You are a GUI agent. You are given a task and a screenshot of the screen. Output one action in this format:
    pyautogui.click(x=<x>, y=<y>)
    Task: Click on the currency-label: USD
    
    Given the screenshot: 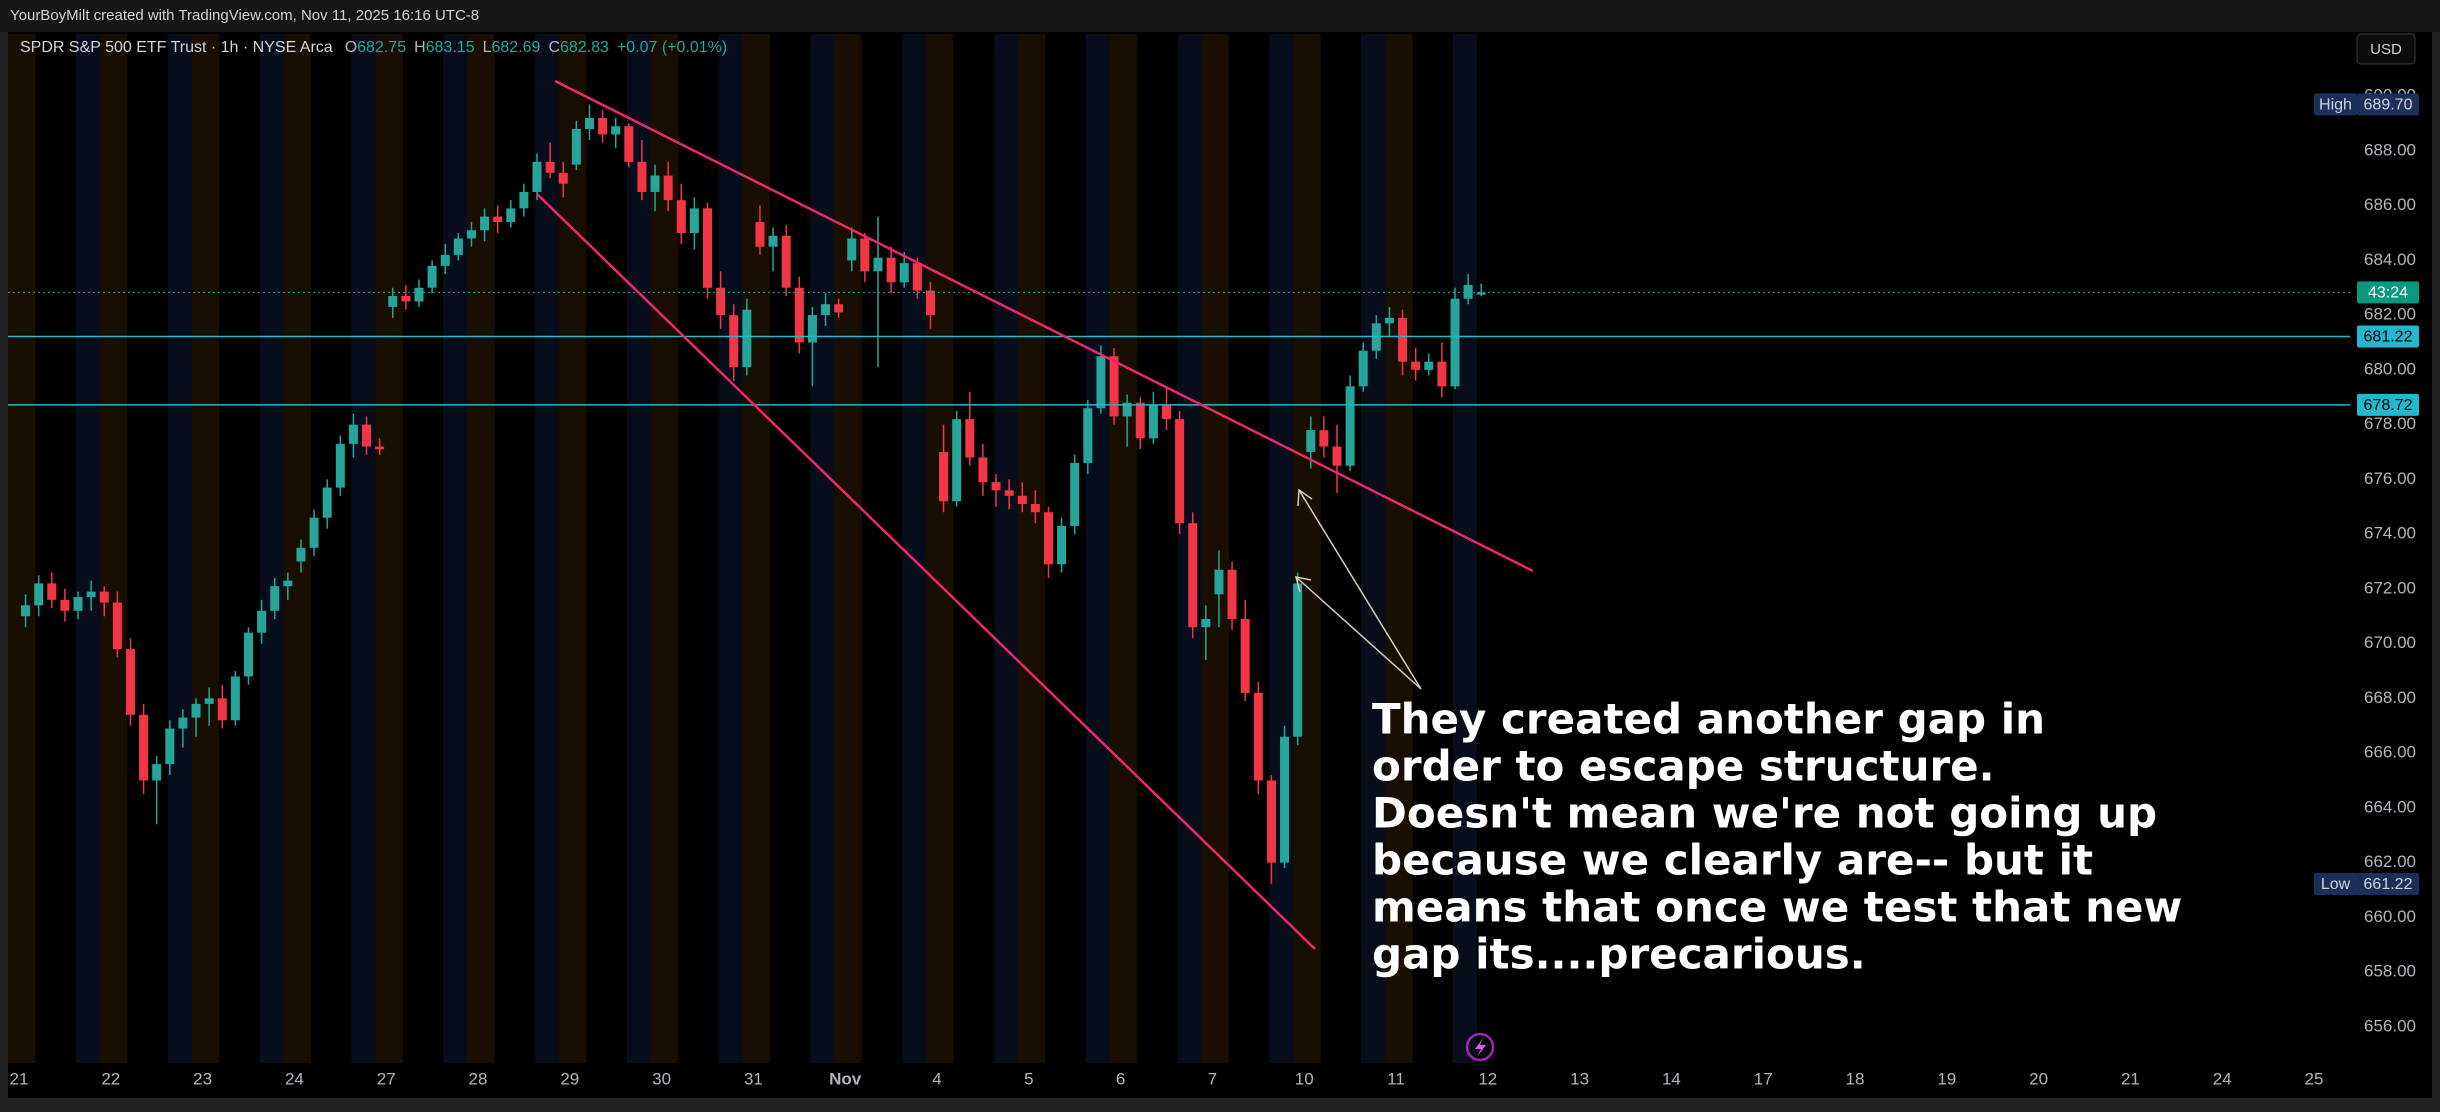 What is the action you would take?
    pyautogui.click(x=2386, y=49)
    